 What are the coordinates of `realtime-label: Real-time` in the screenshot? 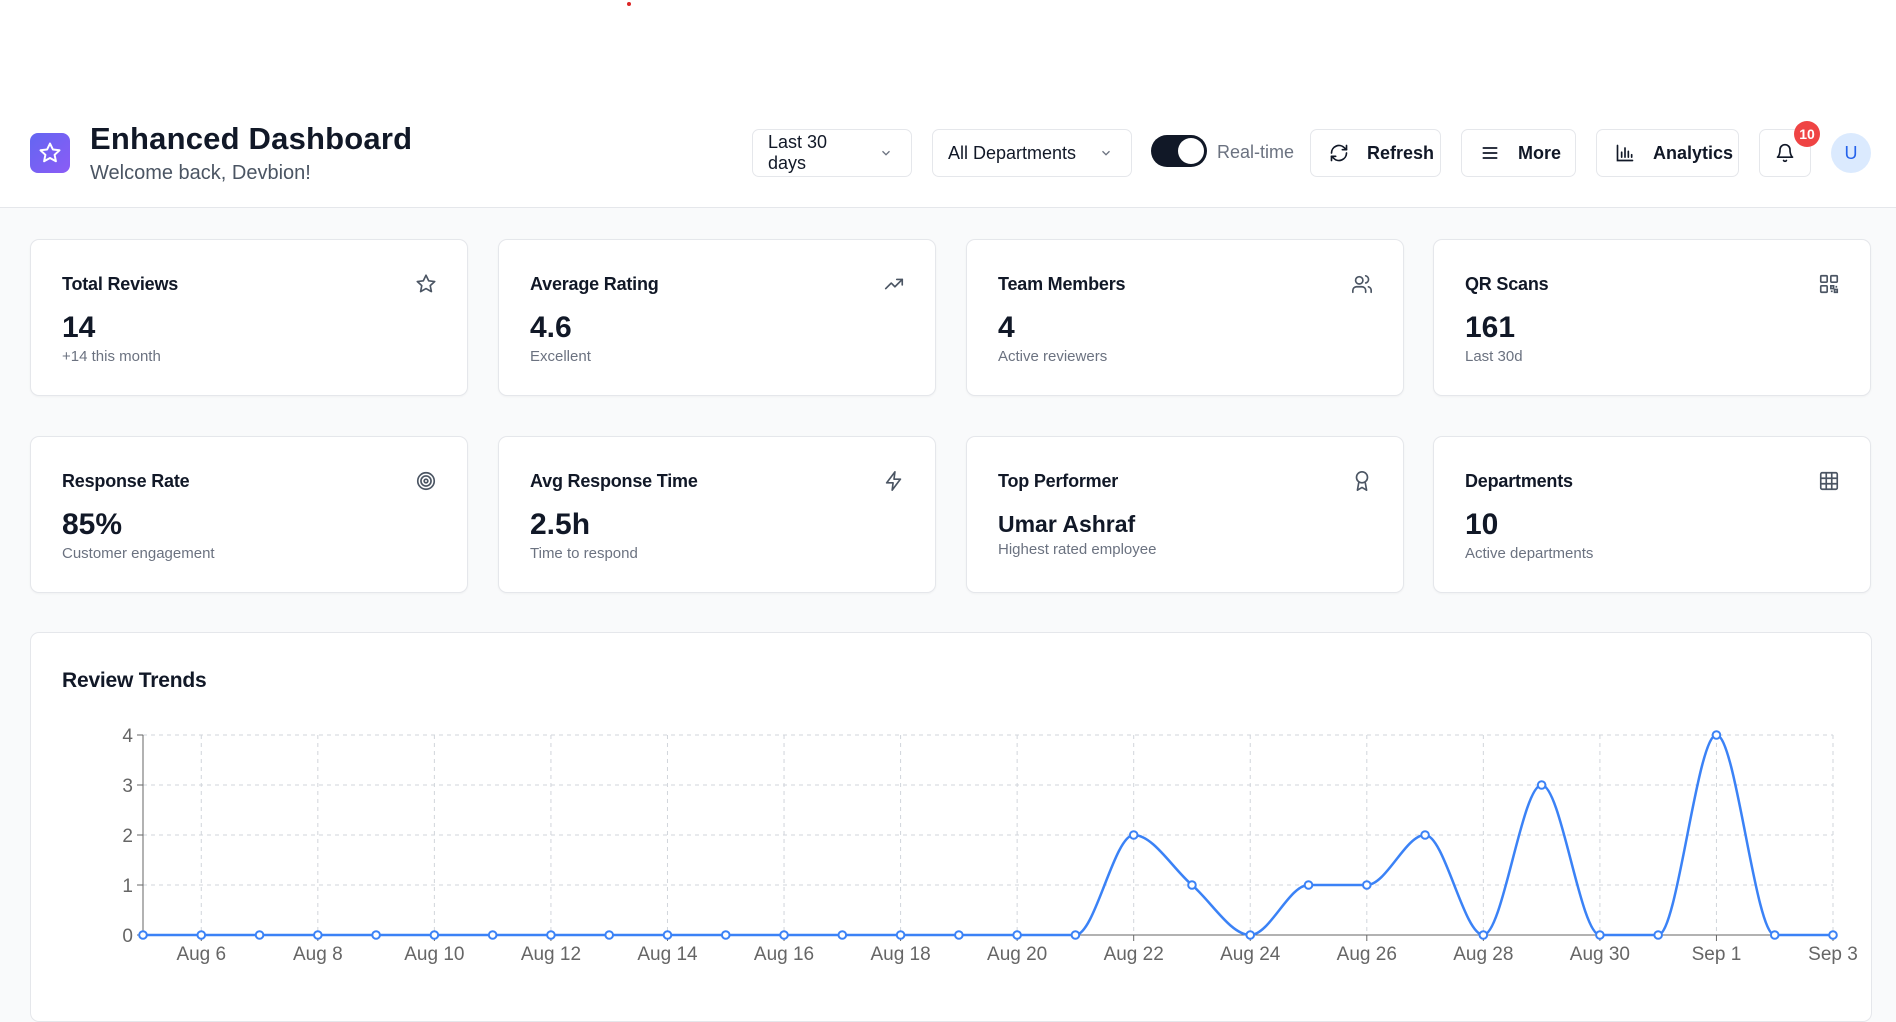 It's located at (1256, 152).